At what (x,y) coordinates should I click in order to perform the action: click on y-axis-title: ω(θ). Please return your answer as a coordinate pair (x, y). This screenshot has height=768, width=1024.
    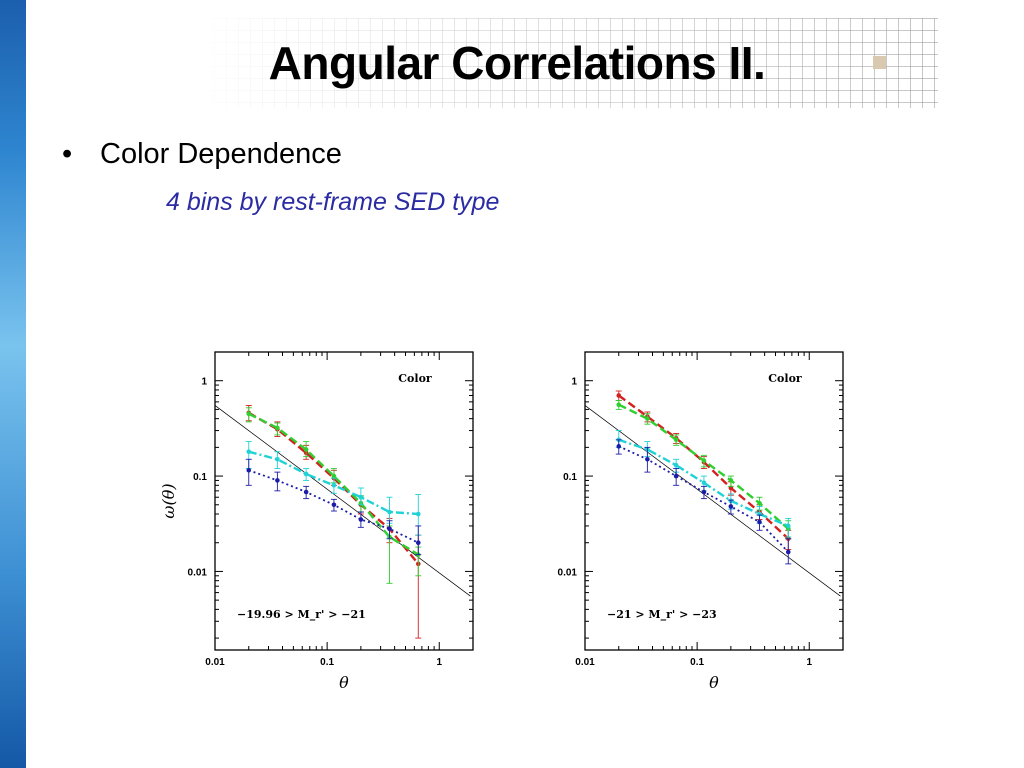
    Looking at the image, I should click on (169, 500).